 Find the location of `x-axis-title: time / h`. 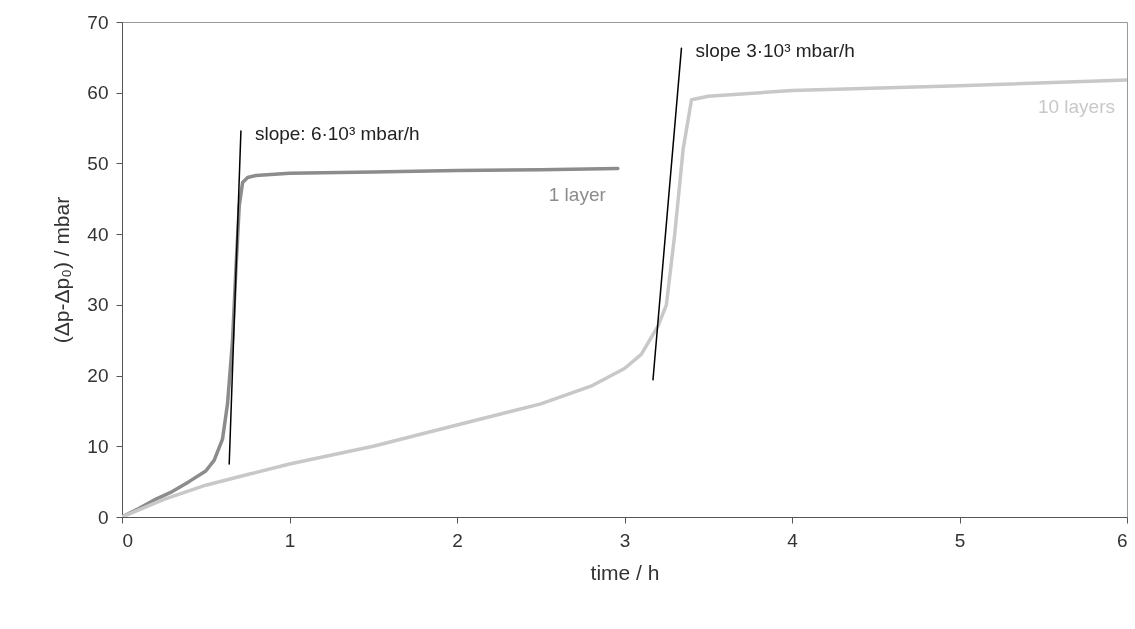

x-axis-title: time / h is located at coordinates (625, 572).